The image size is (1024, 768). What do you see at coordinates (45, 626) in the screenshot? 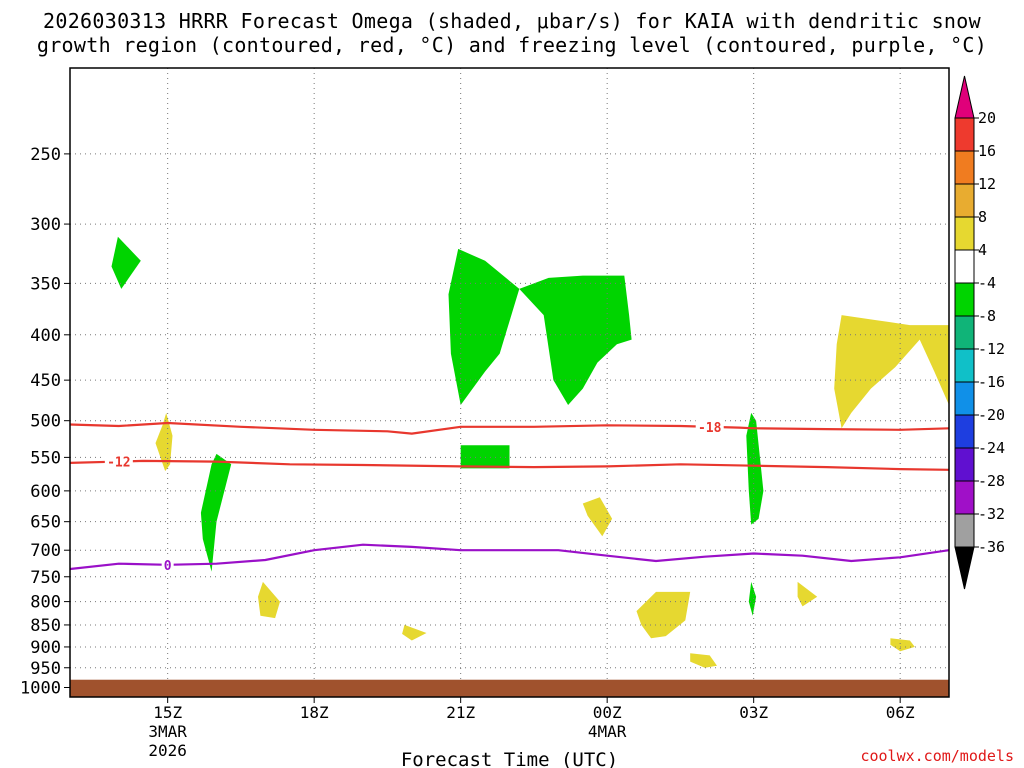
I see `y-tick-label-850: 850` at bounding box center [45, 626].